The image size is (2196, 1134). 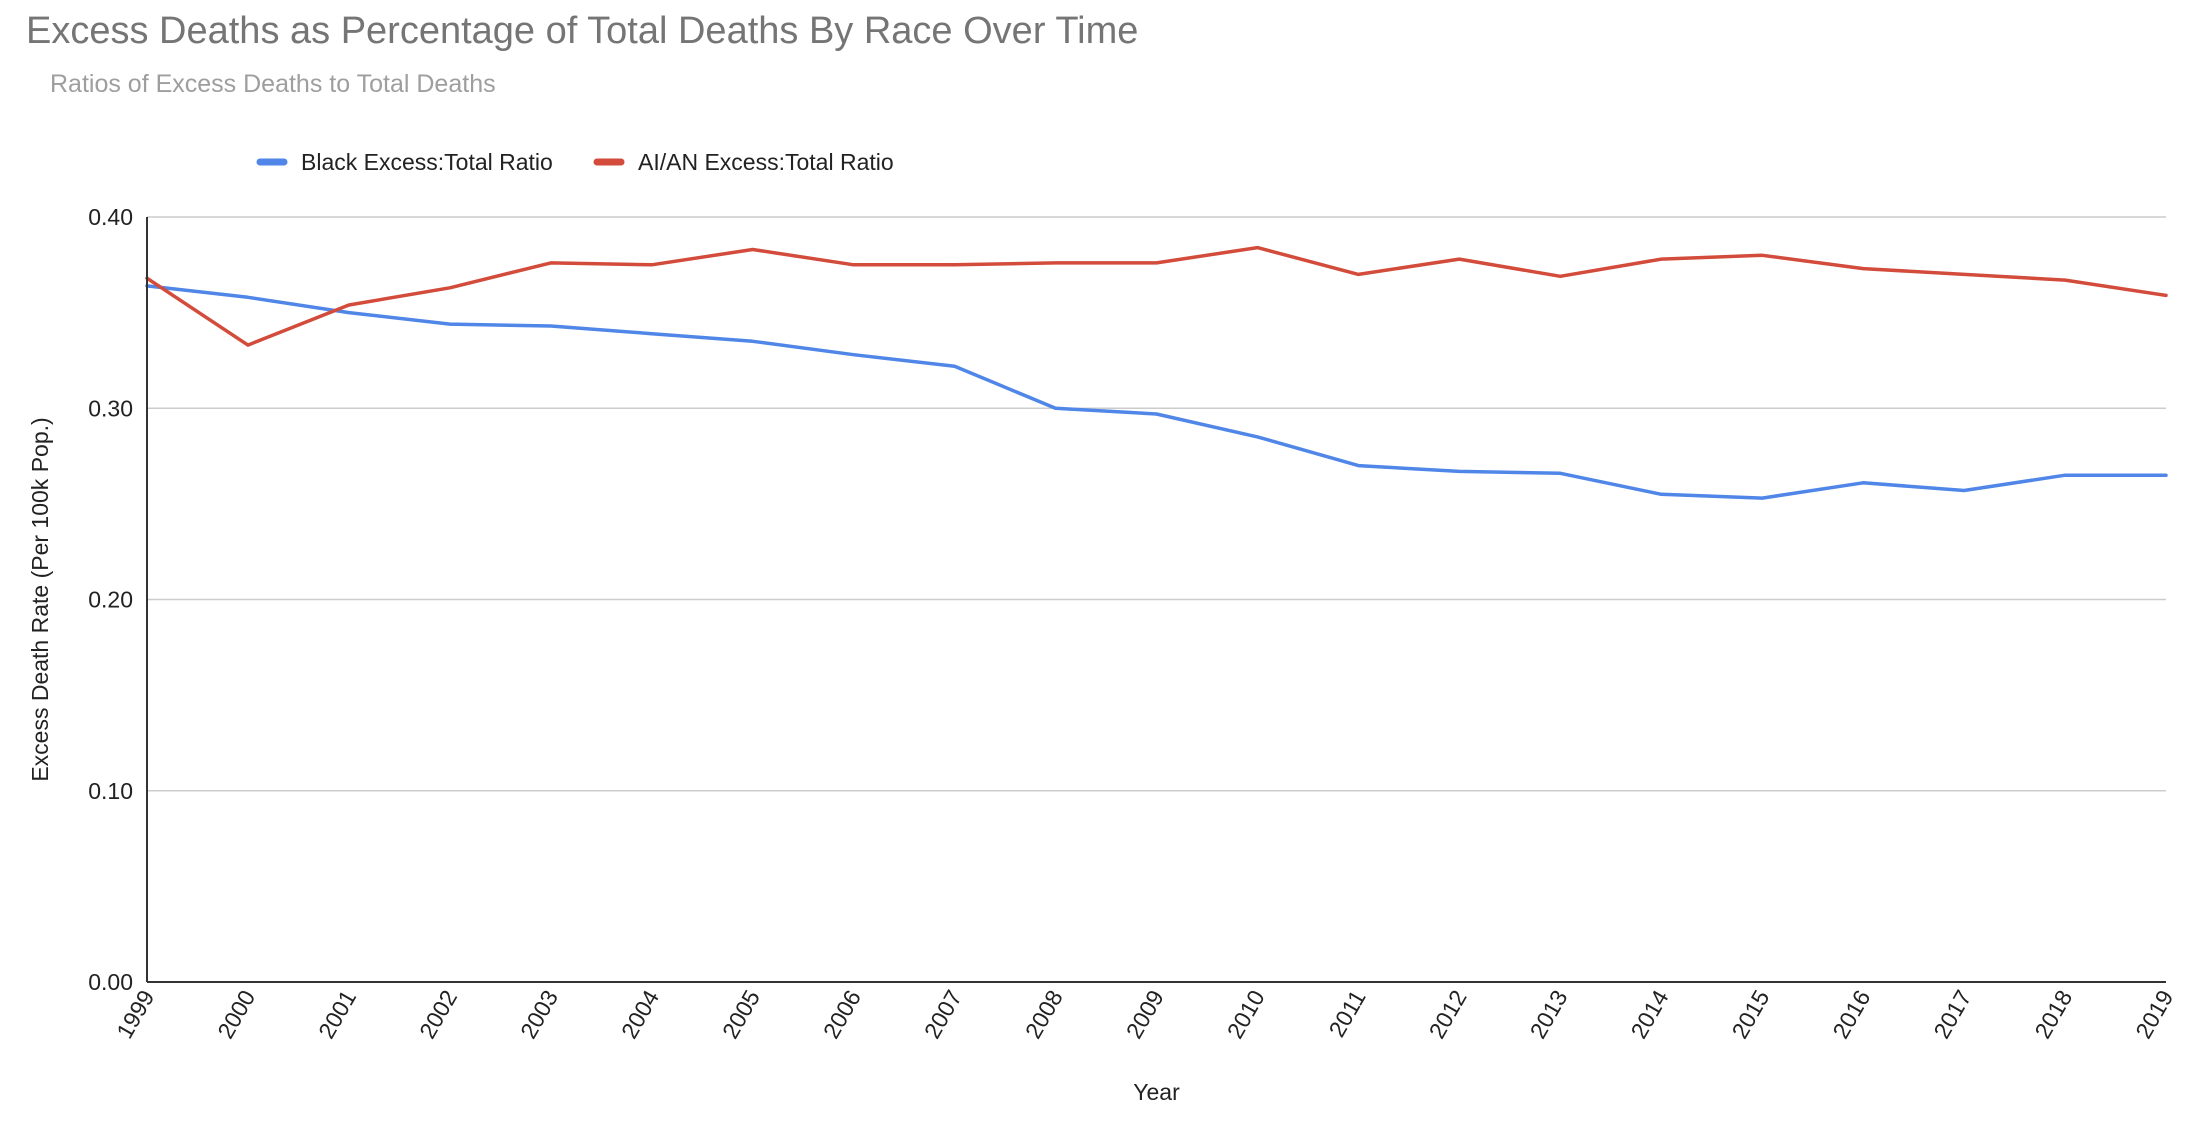 I want to click on x-tick-label: 2011, so click(x=1346, y=1014).